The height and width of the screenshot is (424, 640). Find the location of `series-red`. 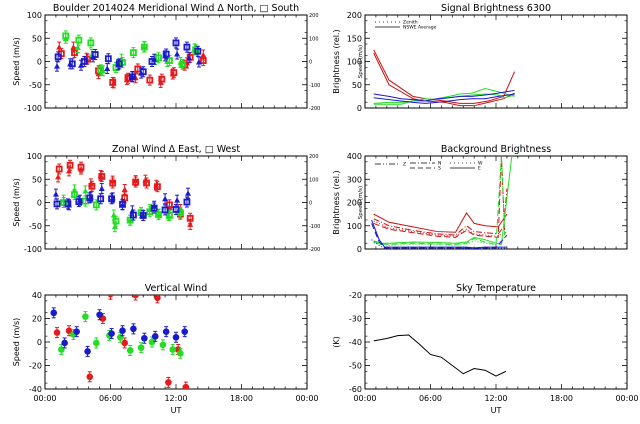

series-red is located at coordinates (121, 342).